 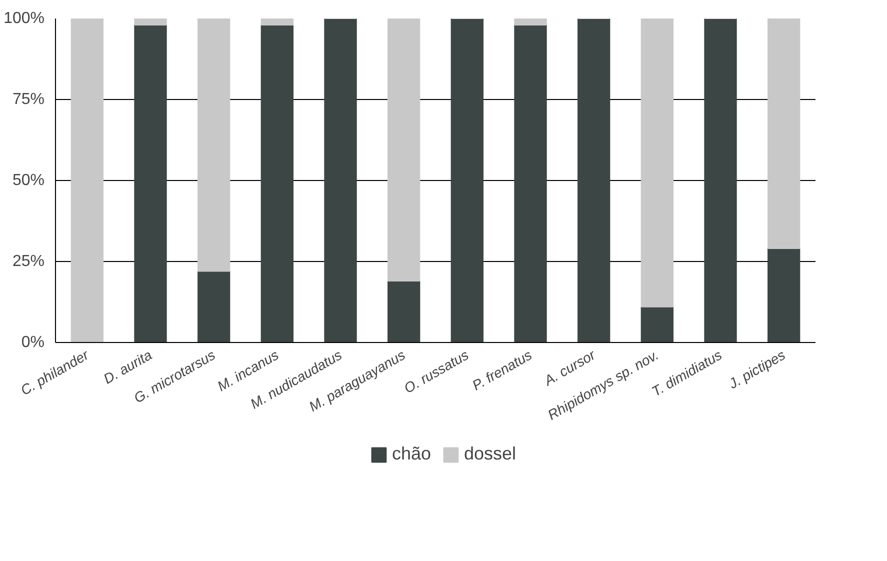 I want to click on legend-label: dossel, so click(x=490, y=454).